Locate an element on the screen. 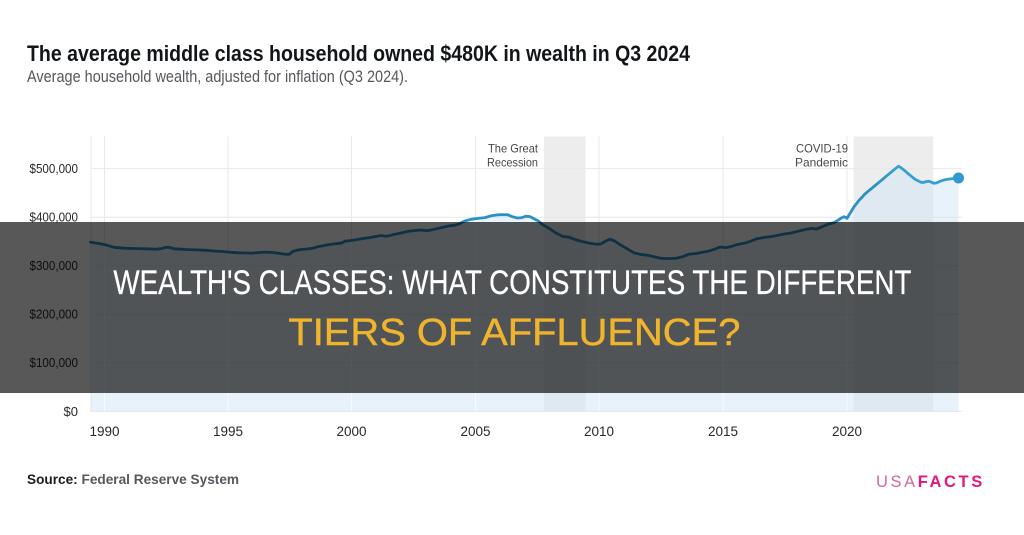 This screenshot has height=535, width=1024. svg-text: Recession is located at coordinates (512, 163).